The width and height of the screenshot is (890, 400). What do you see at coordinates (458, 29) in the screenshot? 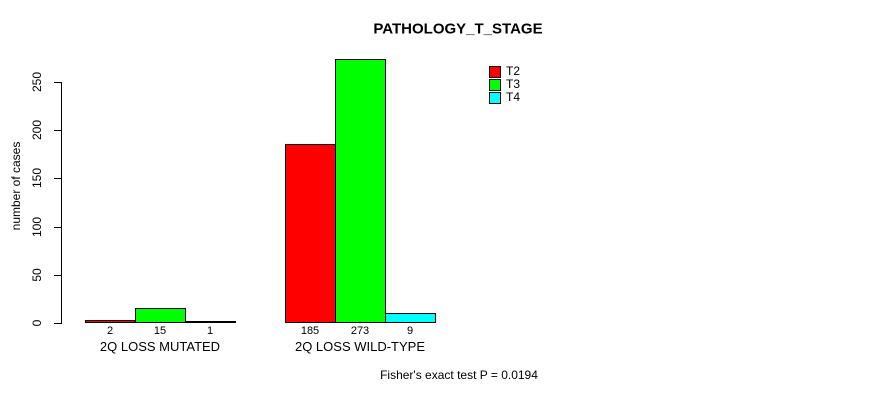
I see `chart-title: PATHOLOGY_T_STAGE` at bounding box center [458, 29].